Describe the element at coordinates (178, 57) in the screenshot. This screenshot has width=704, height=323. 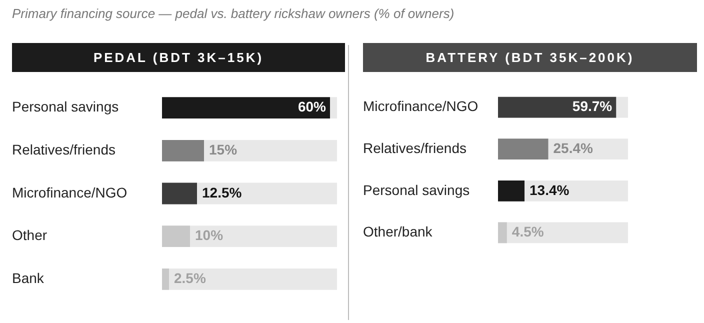
I see `chart-title: PEDAL (BDT 3K–15K)` at that location.